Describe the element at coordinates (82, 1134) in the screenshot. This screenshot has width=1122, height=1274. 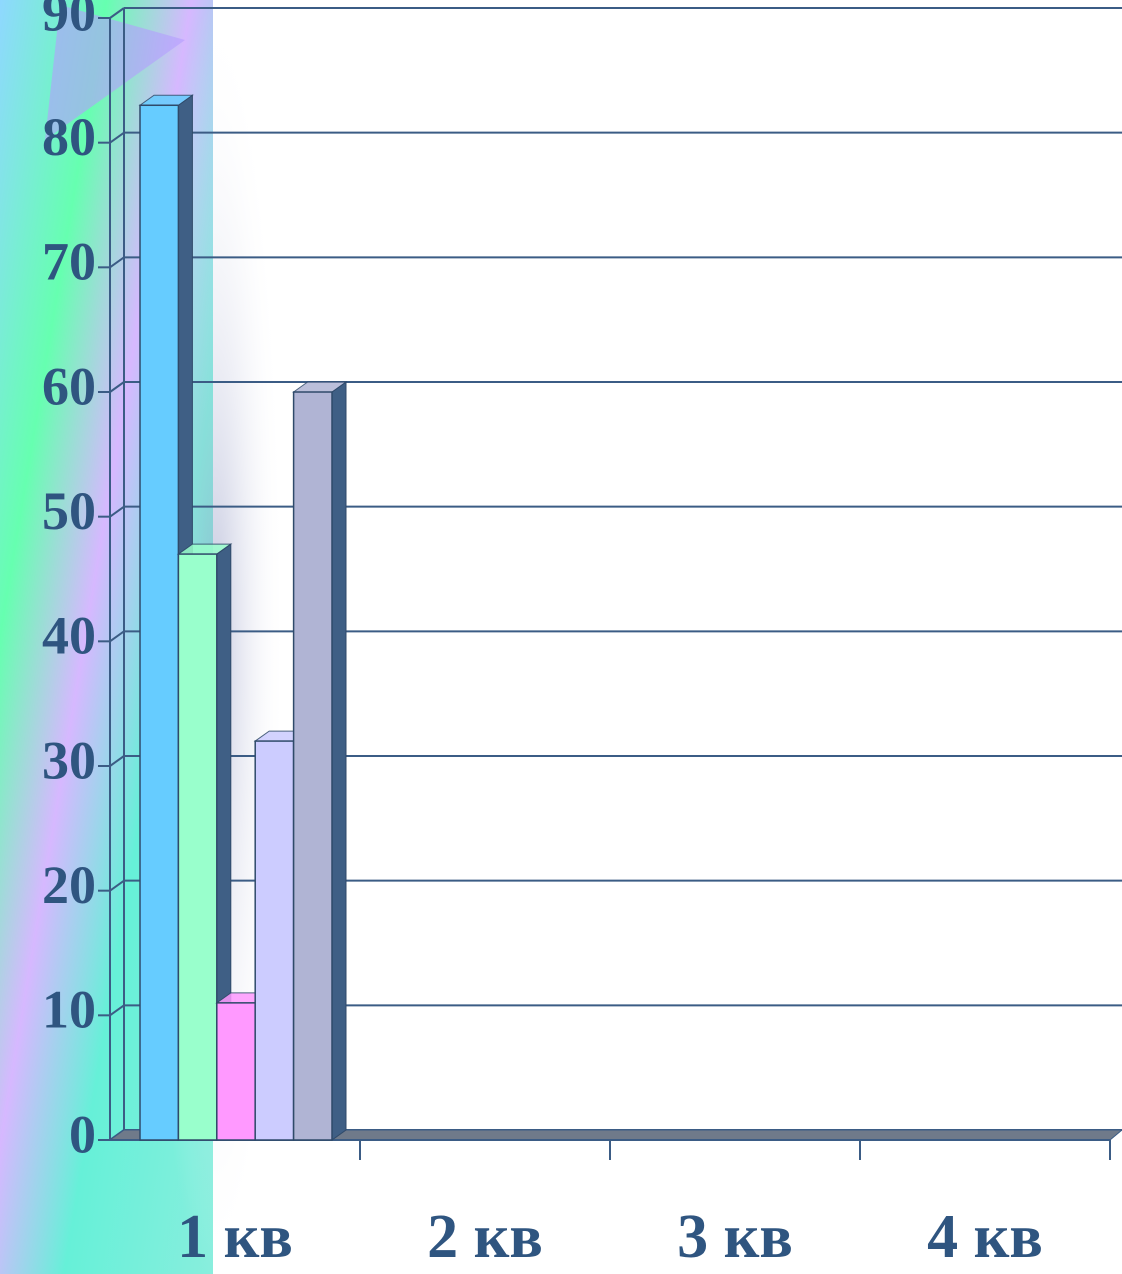
I see `y-tick-label: 0` at that location.